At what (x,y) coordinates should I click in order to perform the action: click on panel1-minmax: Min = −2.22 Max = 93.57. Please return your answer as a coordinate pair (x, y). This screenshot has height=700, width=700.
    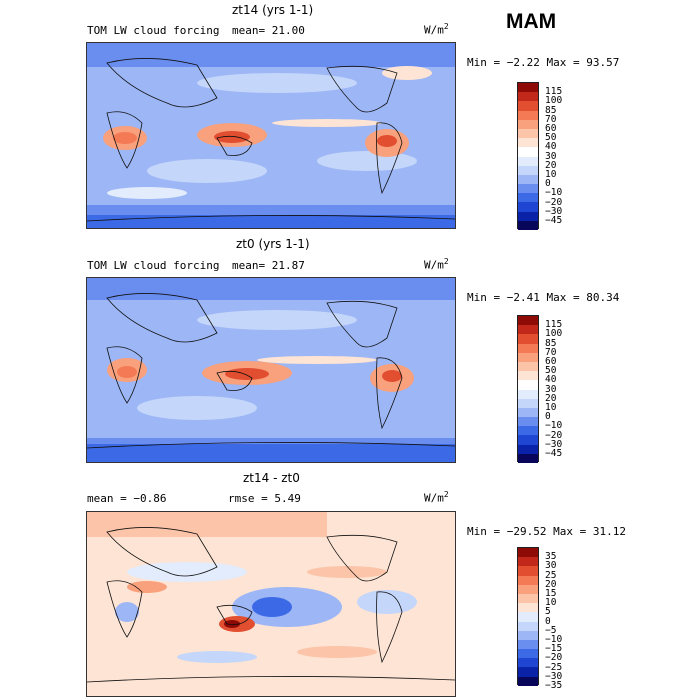
    Looking at the image, I should click on (543, 62).